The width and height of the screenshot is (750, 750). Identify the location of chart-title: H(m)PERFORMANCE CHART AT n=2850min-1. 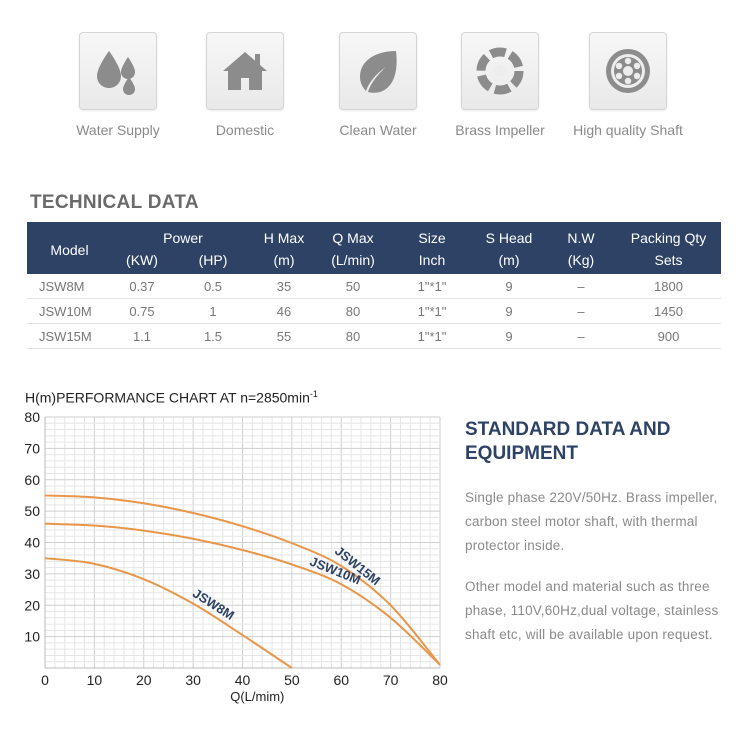
(171, 397).